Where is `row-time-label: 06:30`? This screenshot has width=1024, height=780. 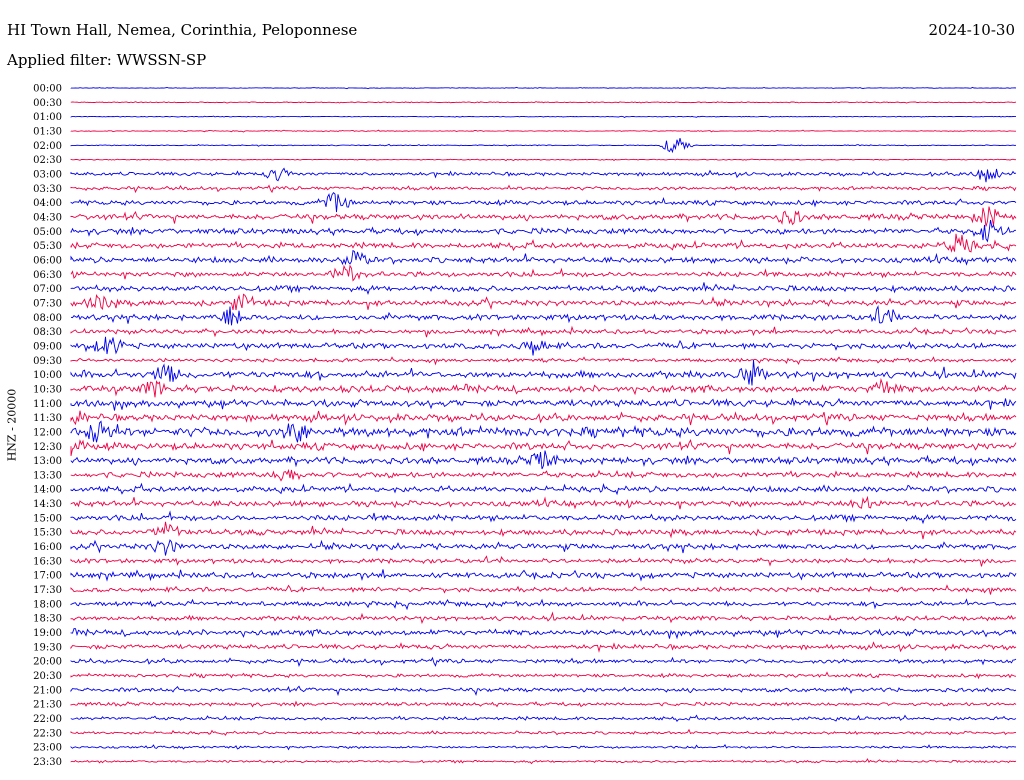
row-time-label: 06:30 is located at coordinates (47, 275).